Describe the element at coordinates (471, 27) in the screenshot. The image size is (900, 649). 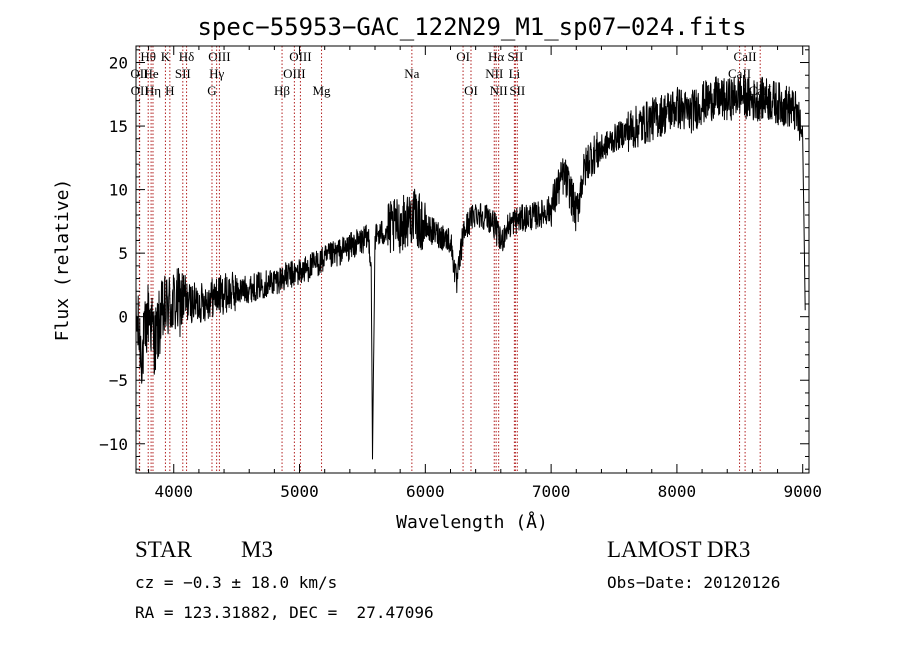
I see `chart-title: spec−55953−GAC_122N29_M1_sp07−024.fits` at that location.